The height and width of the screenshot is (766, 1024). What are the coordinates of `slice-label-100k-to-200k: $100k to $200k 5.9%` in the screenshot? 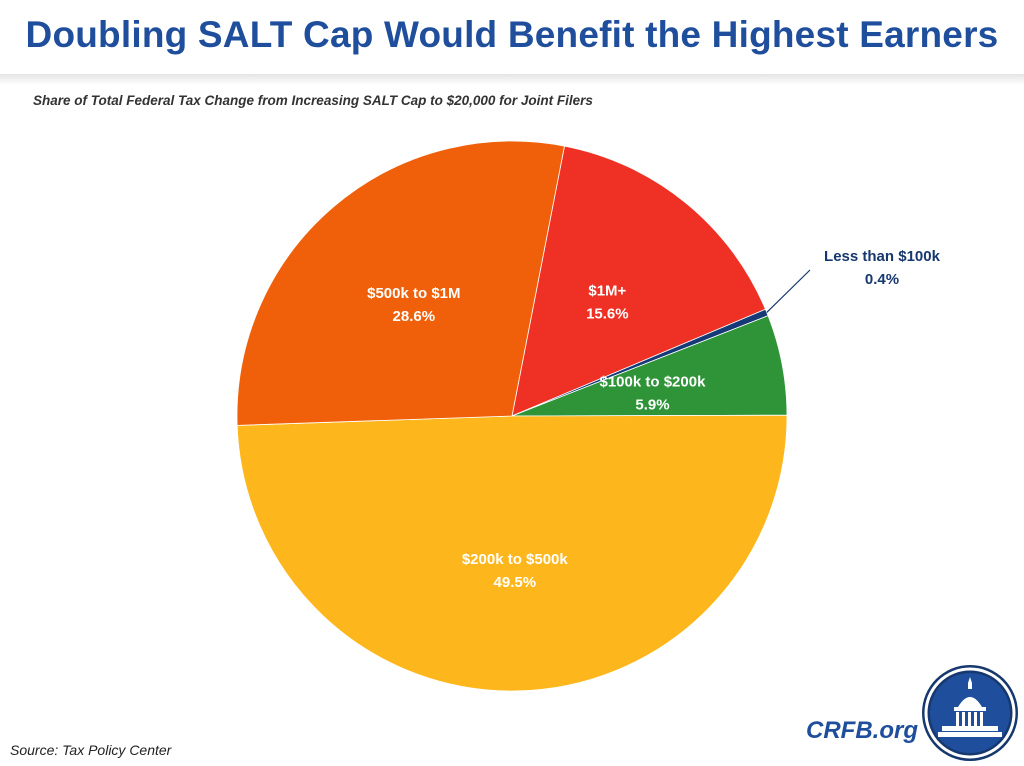 It's located at (653, 393).